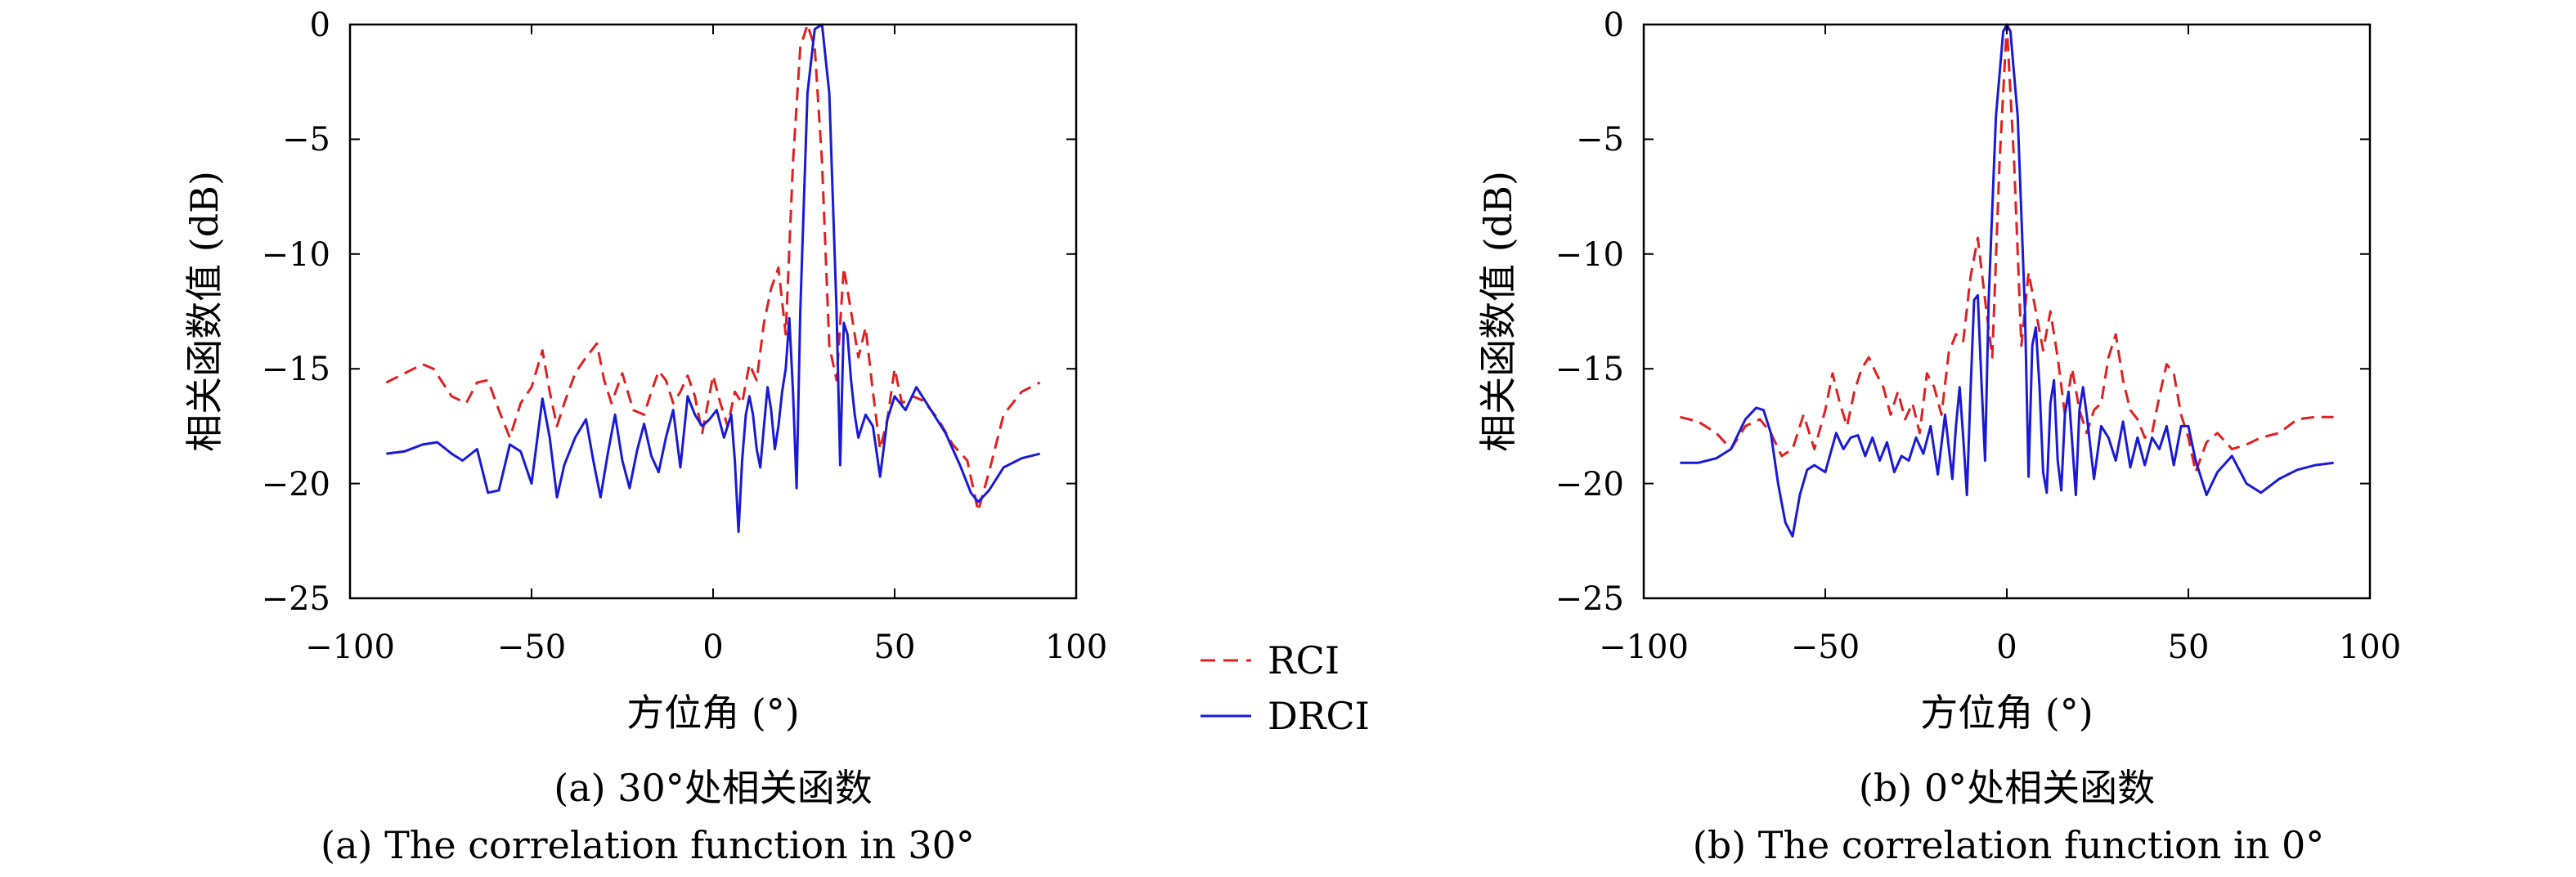 The image size is (2576, 877). I want to click on panel-b-ytick-1: −5, so click(1600, 140).